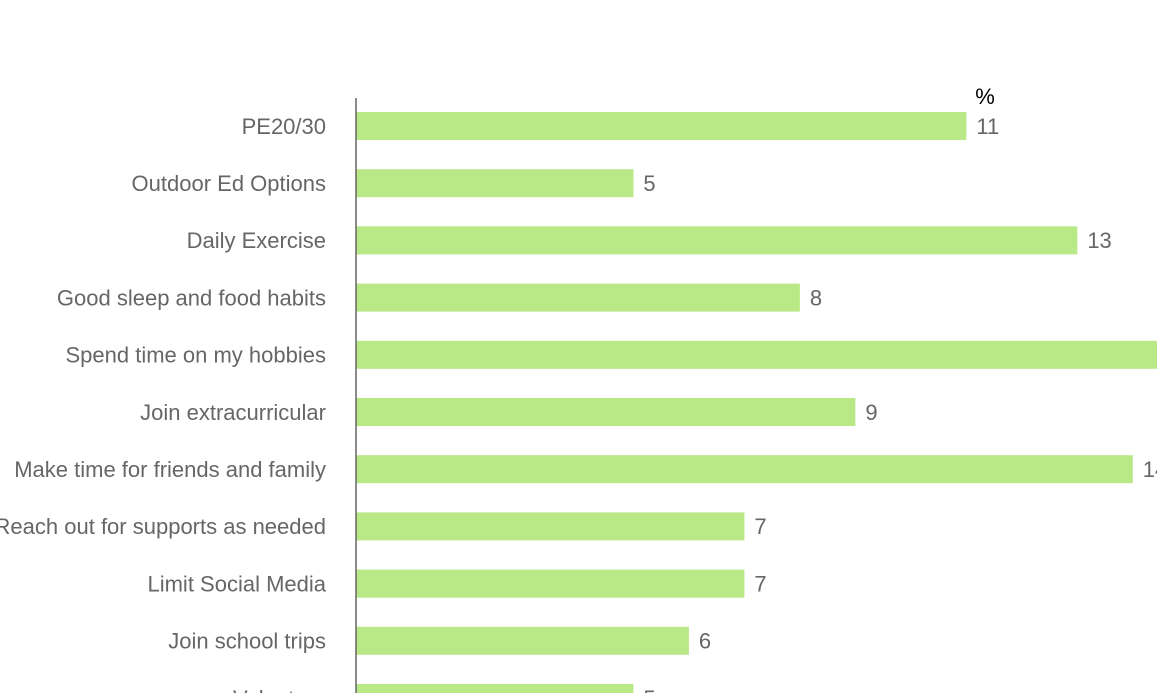 The image size is (1157, 693). I want to click on category-label: Limit Social Media, so click(236, 583).